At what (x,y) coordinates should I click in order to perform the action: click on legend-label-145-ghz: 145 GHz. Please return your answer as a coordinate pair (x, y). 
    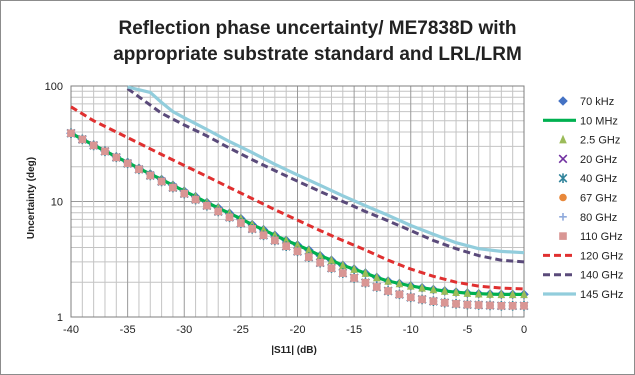
    Looking at the image, I should click on (601, 295).